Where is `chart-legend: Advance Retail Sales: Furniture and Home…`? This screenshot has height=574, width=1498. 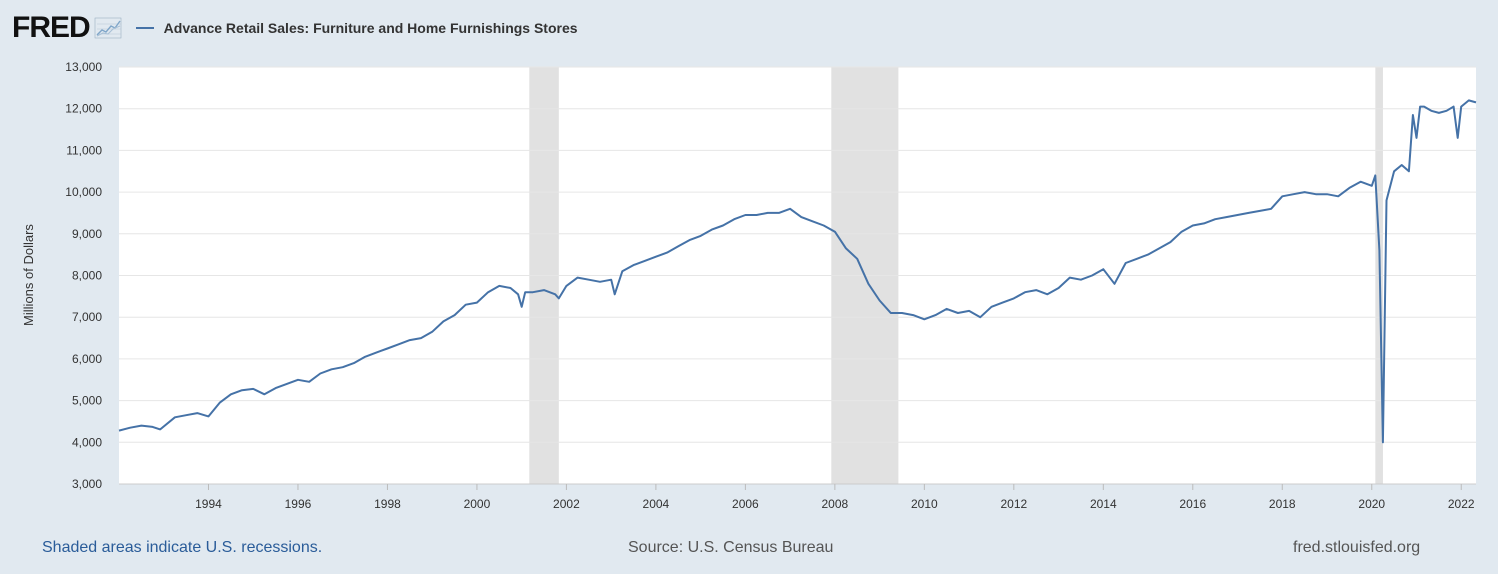
chart-legend: Advance Retail Sales: Furniture and Home… is located at coordinates (356, 28).